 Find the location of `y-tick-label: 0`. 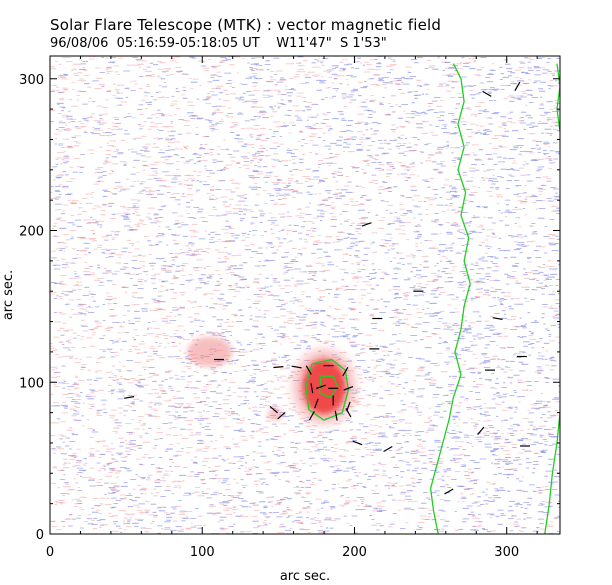

y-tick-label: 0 is located at coordinates (40, 535).